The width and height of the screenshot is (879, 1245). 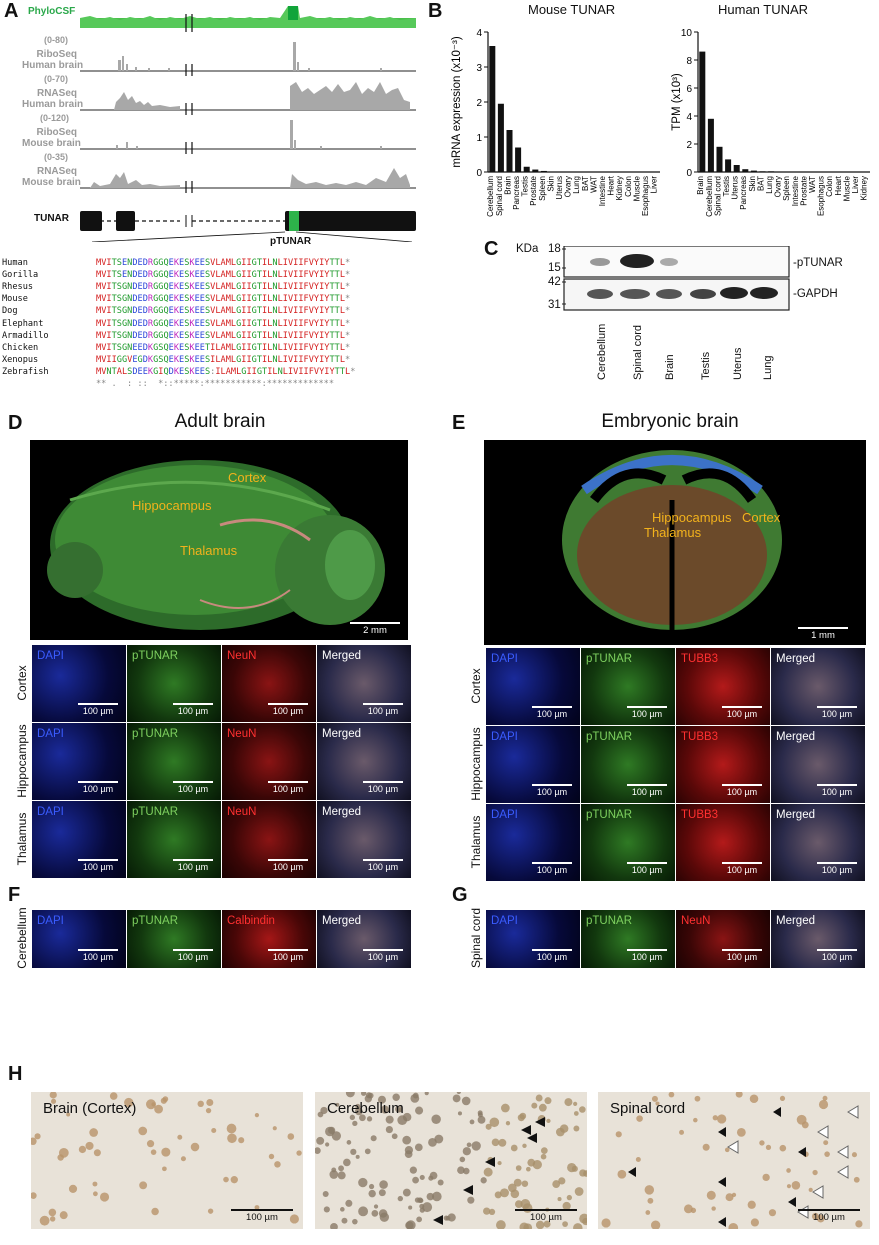 I want to click on micrograph-ptunar: pTUNAR 100 µm, so click(x=174, y=761).